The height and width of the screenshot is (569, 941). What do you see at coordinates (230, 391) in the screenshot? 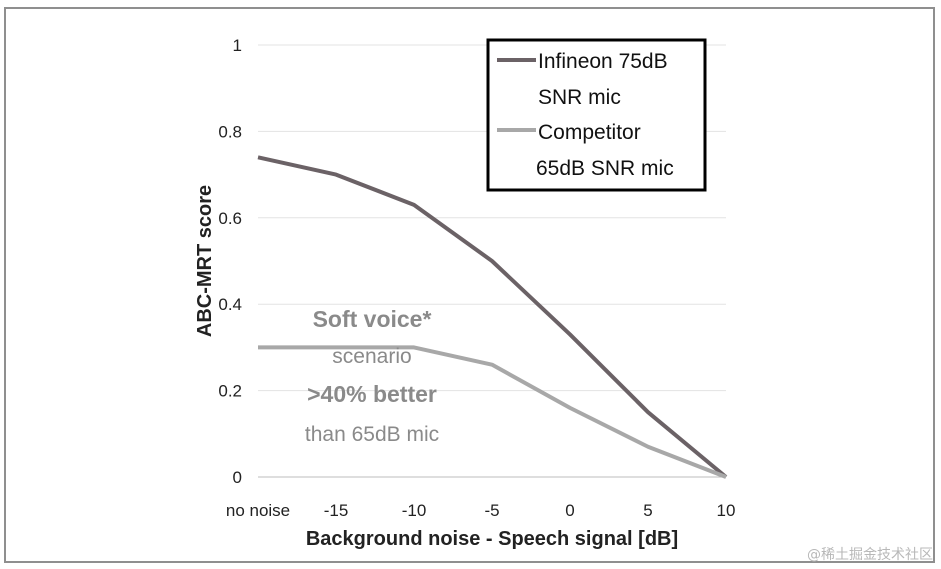
I see `y-tick-label: 0.2` at bounding box center [230, 391].